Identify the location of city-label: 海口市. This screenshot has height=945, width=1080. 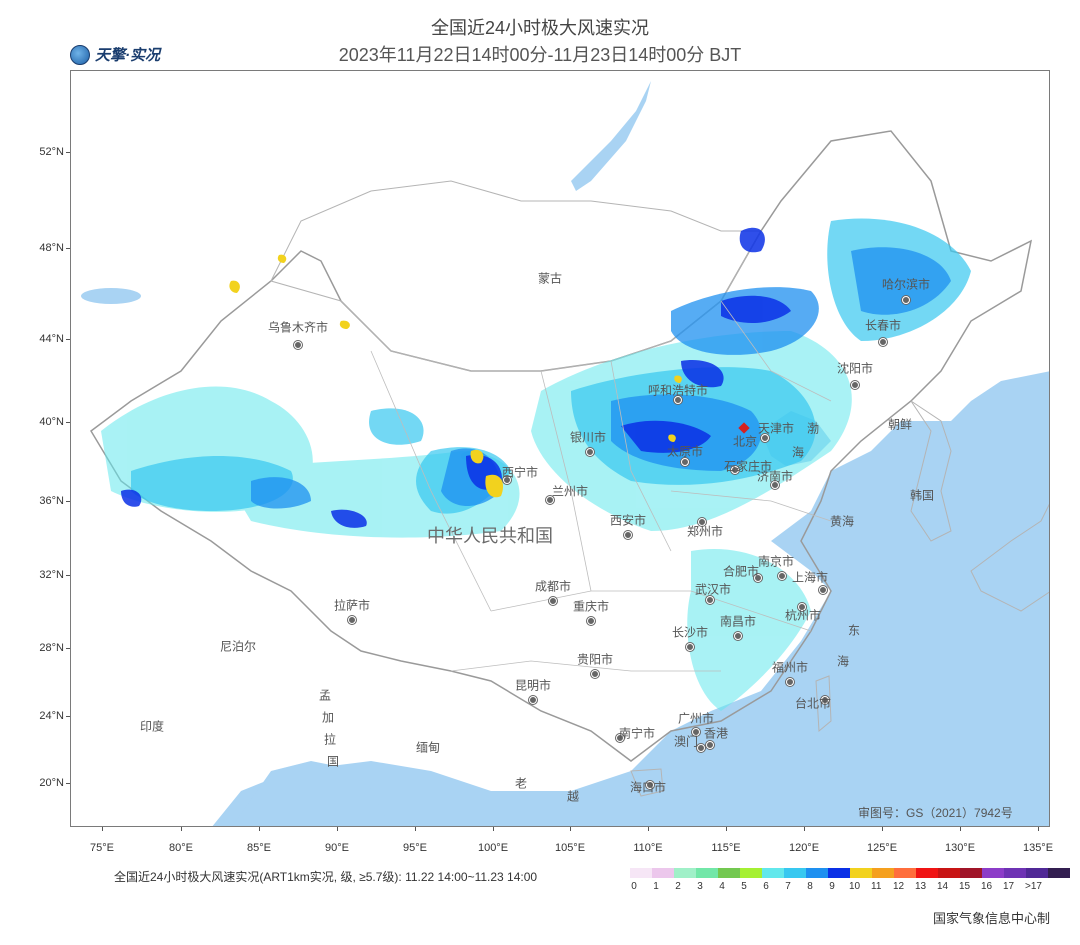
(648, 787).